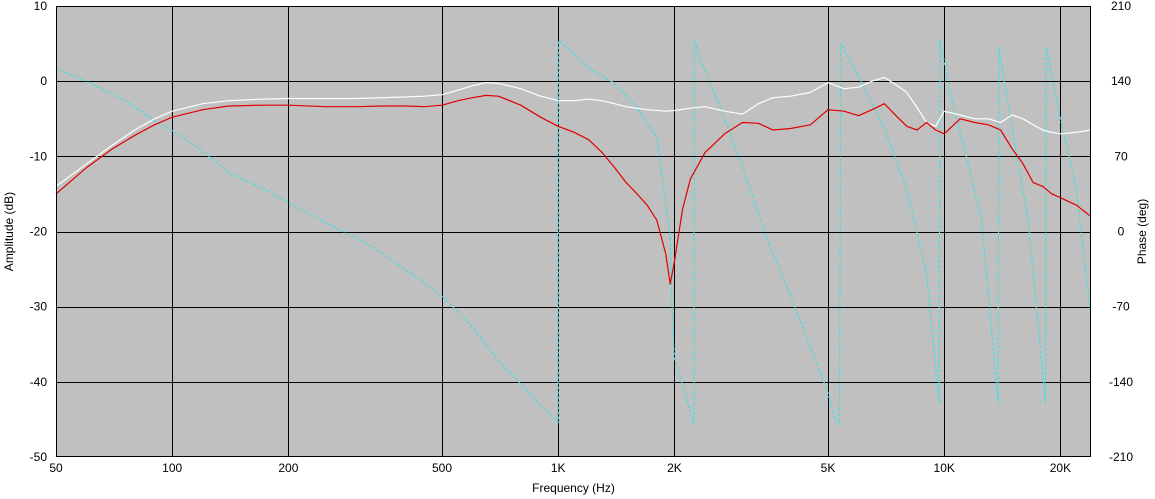 This screenshot has height=499, width=1155. I want to click on x-tick-label: 20K, so click(1060, 468).